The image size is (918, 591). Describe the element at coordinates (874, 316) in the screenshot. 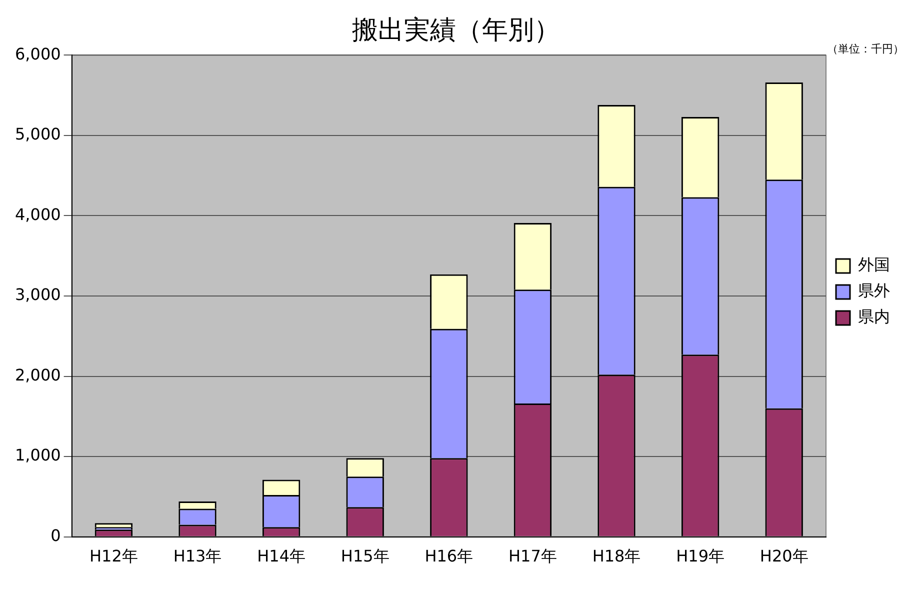

I see `legend-label: 県内` at that location.